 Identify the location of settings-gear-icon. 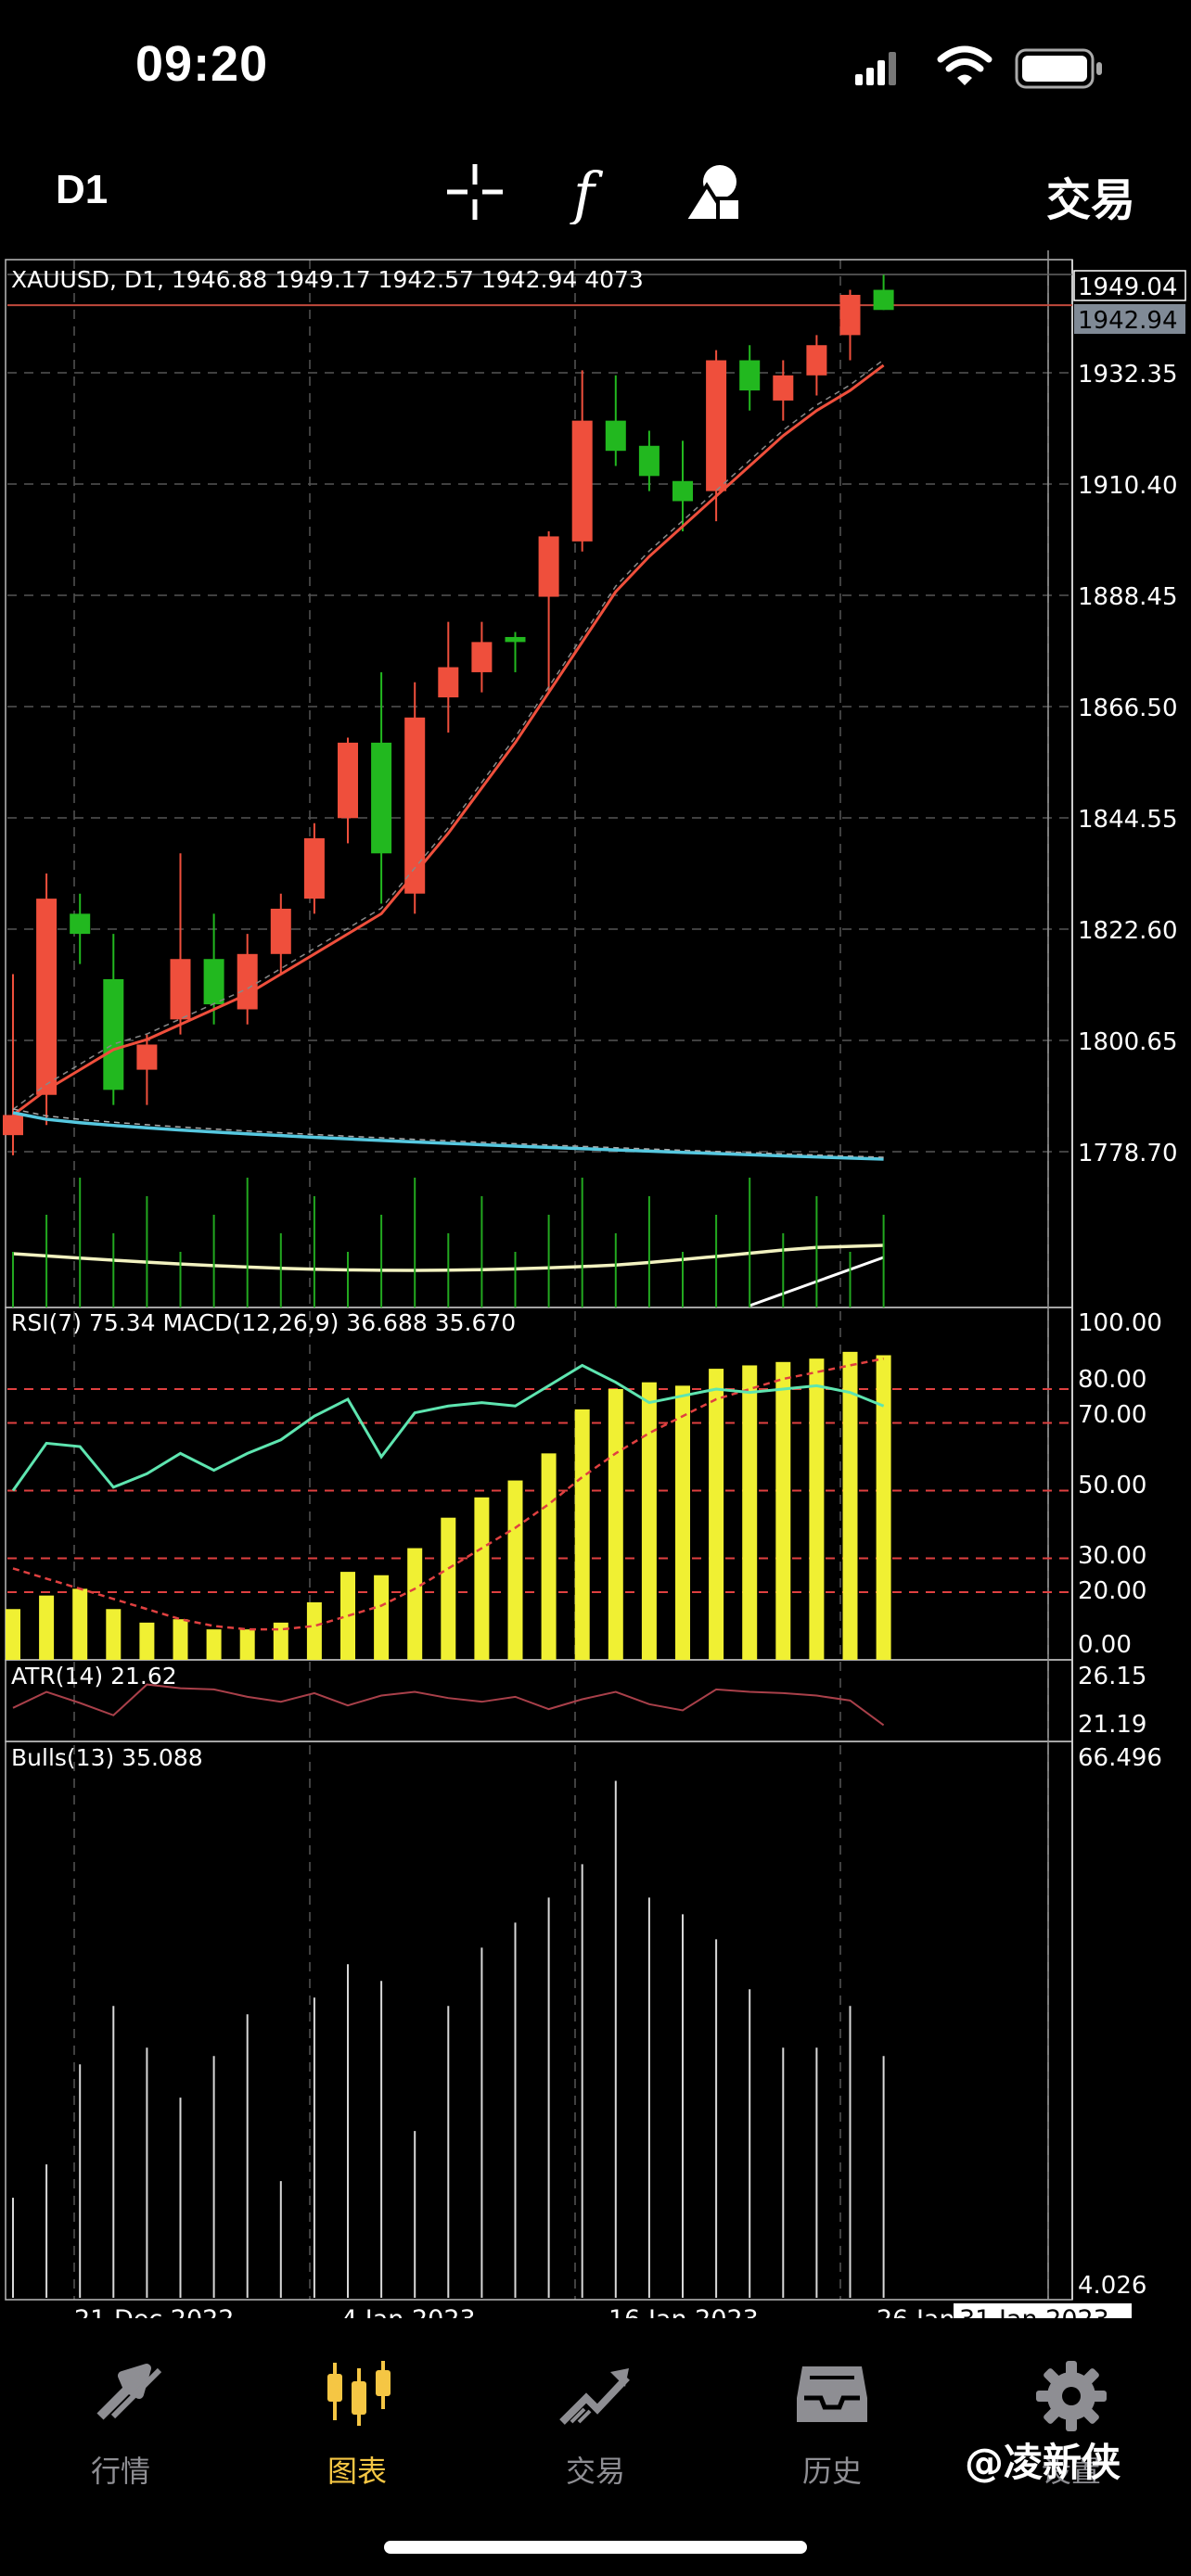
(1071, 2396).